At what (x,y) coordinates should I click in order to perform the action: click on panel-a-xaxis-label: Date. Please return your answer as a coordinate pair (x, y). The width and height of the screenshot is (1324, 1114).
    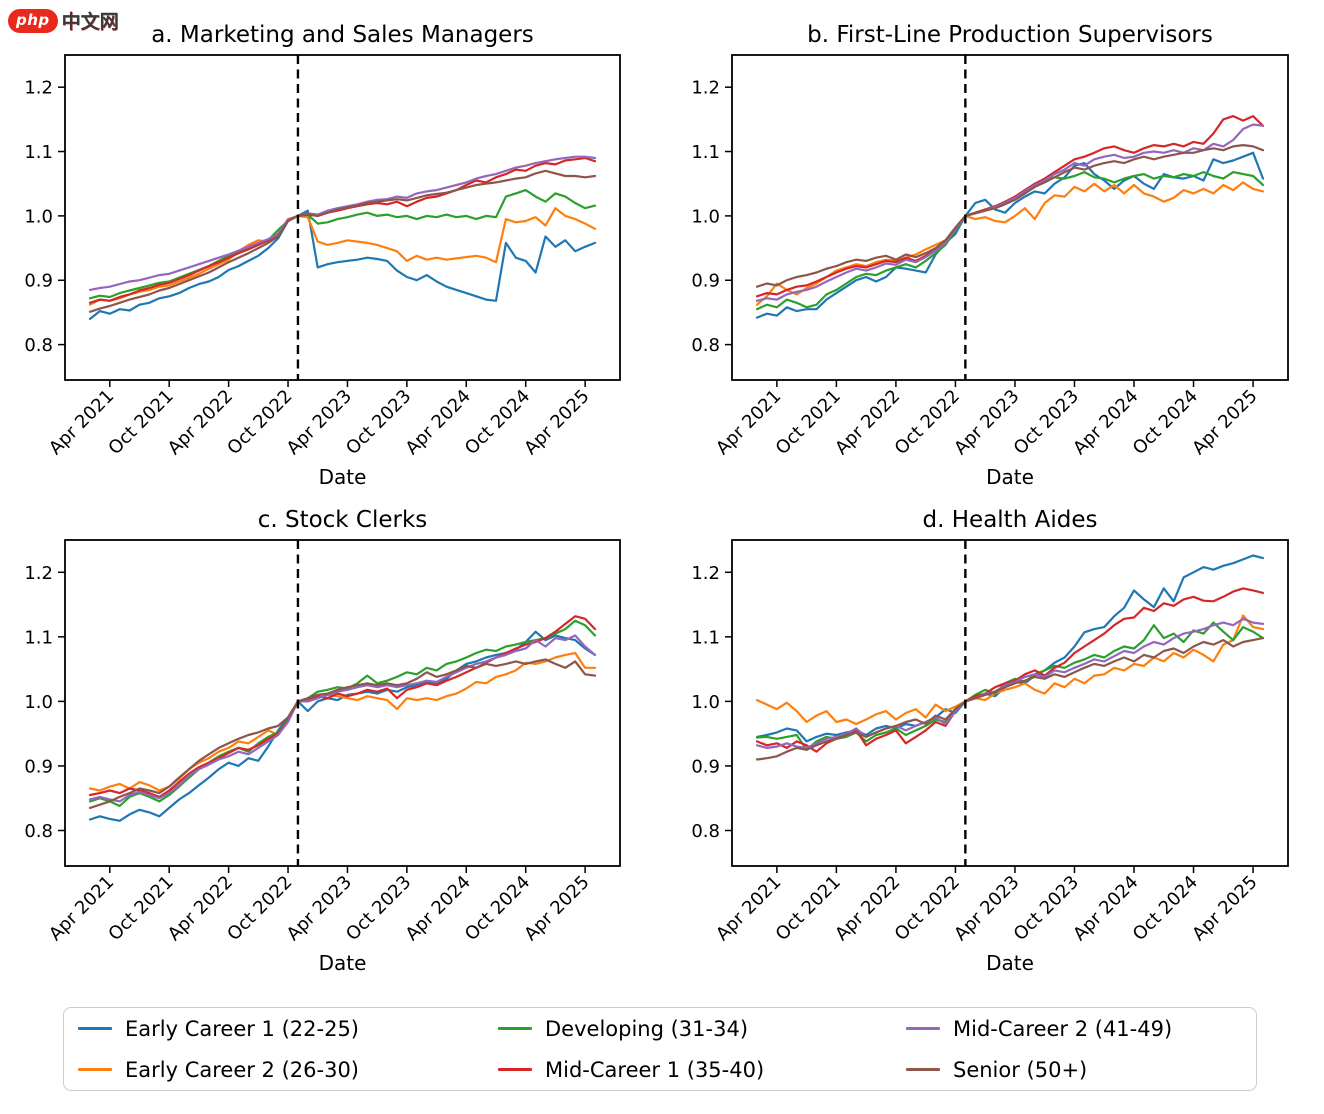
    Looking at the image, I should click on (343, 477).